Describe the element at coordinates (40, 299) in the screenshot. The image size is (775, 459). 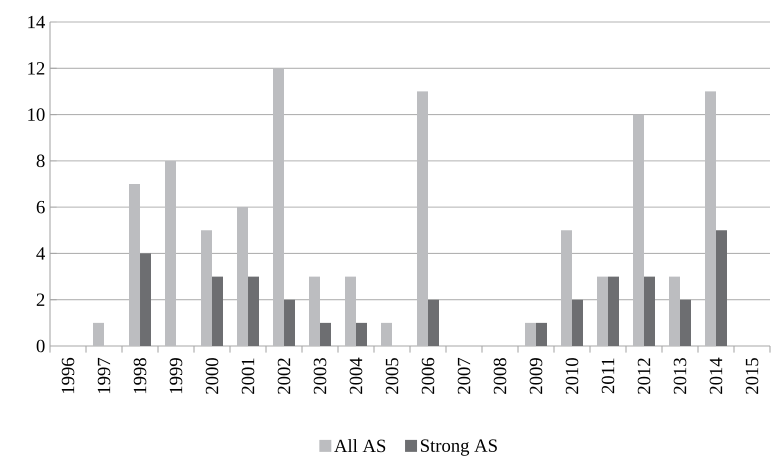
I see `y-tick-label: 2` at that location.